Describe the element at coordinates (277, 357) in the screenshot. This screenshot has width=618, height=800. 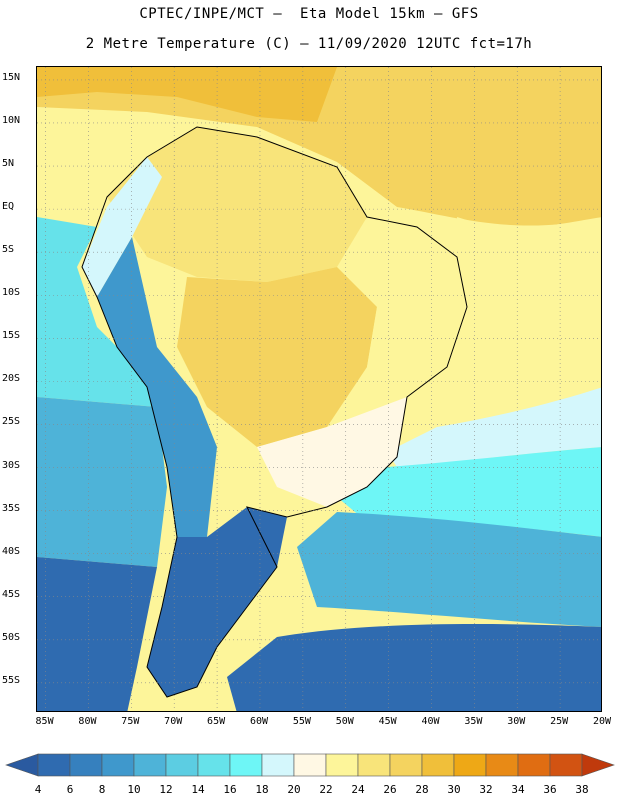
I see `region-brazil-center` at that location.